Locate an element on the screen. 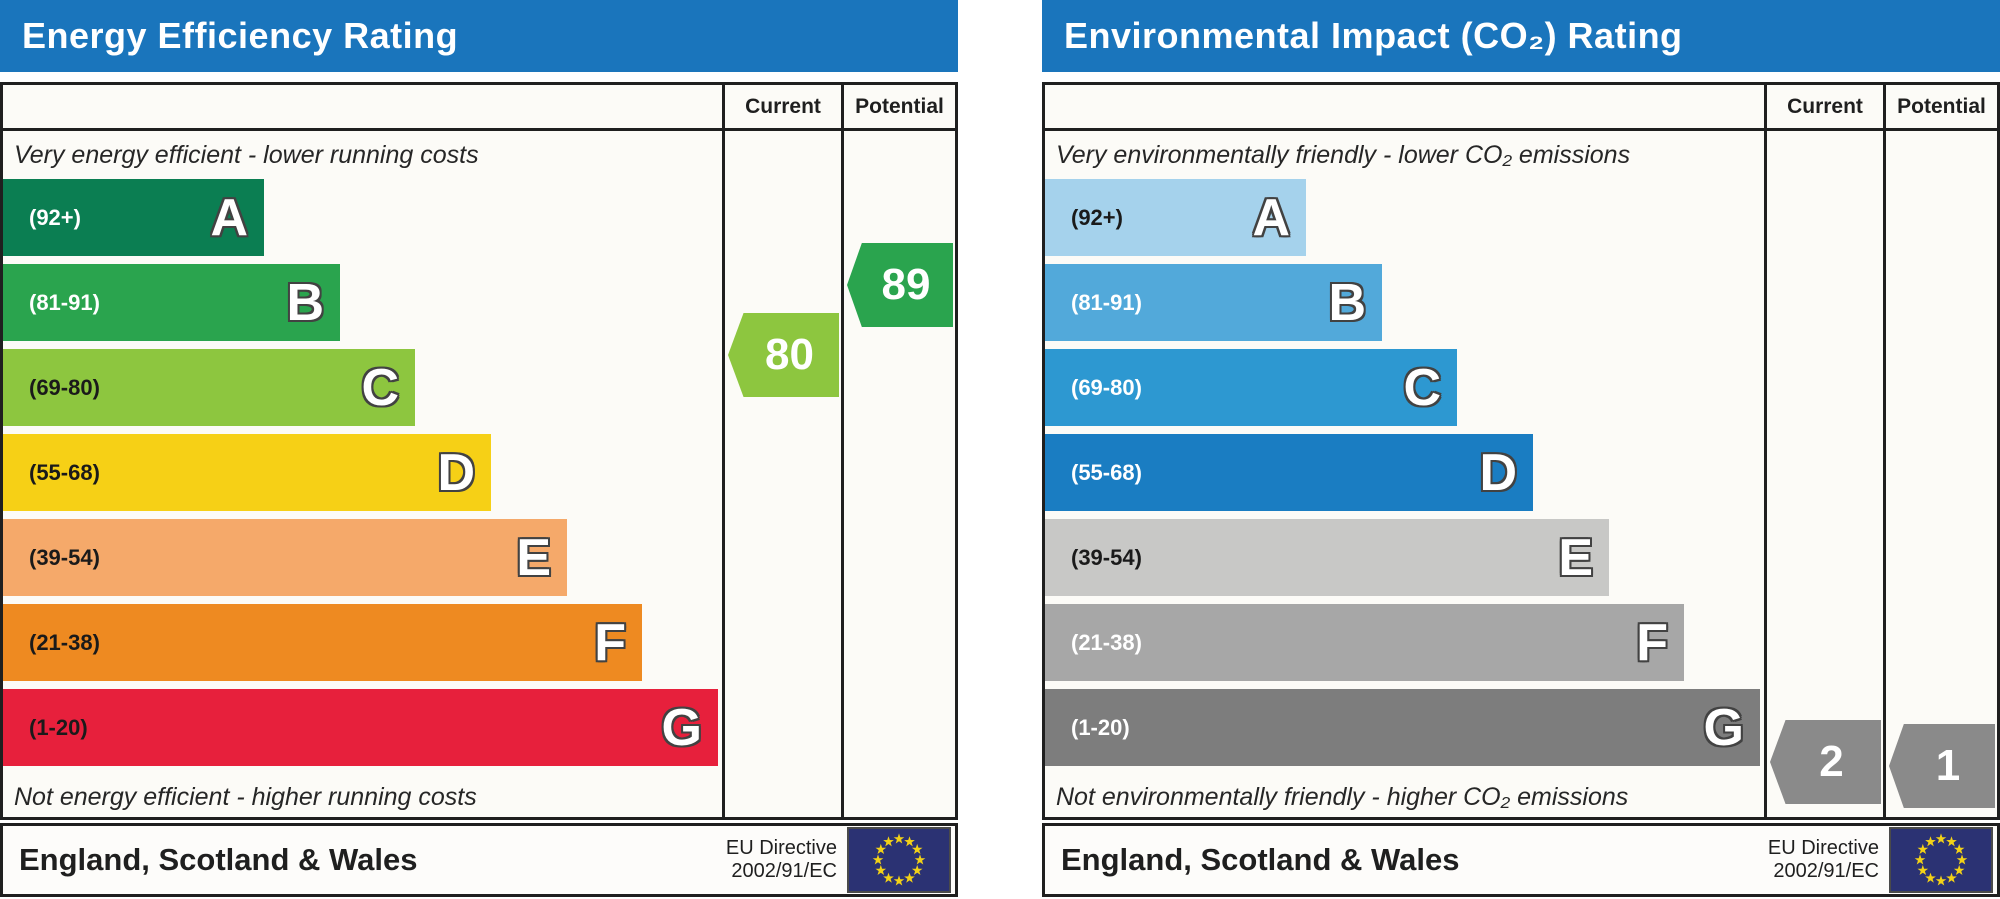  band-row: (69-80) C is located at coordinates (362, 387).